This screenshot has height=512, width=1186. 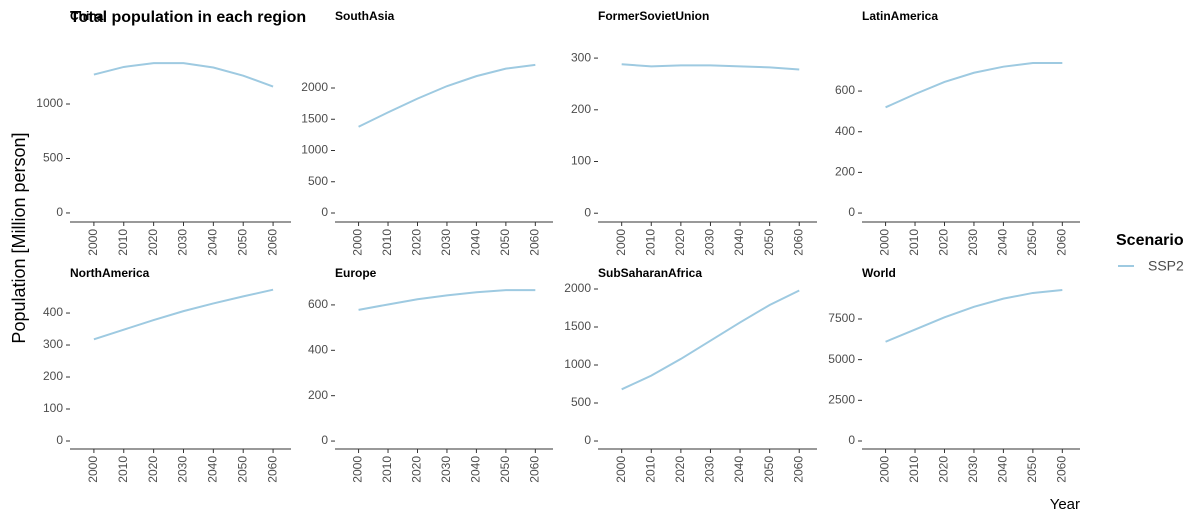 I want to click on facet-title: NorthAmerica, so click(x=110, y=273).